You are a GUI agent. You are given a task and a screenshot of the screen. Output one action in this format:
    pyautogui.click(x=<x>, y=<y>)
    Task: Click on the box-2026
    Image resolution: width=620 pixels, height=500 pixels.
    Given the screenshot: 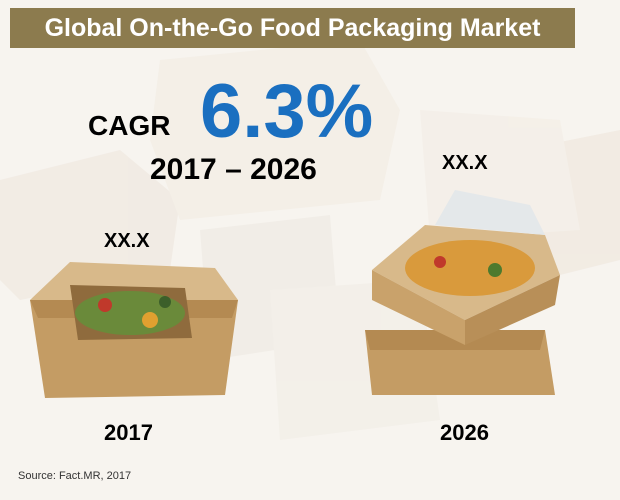 What is the action you would take?
    pyautogui.click(x=462, y=292)
    